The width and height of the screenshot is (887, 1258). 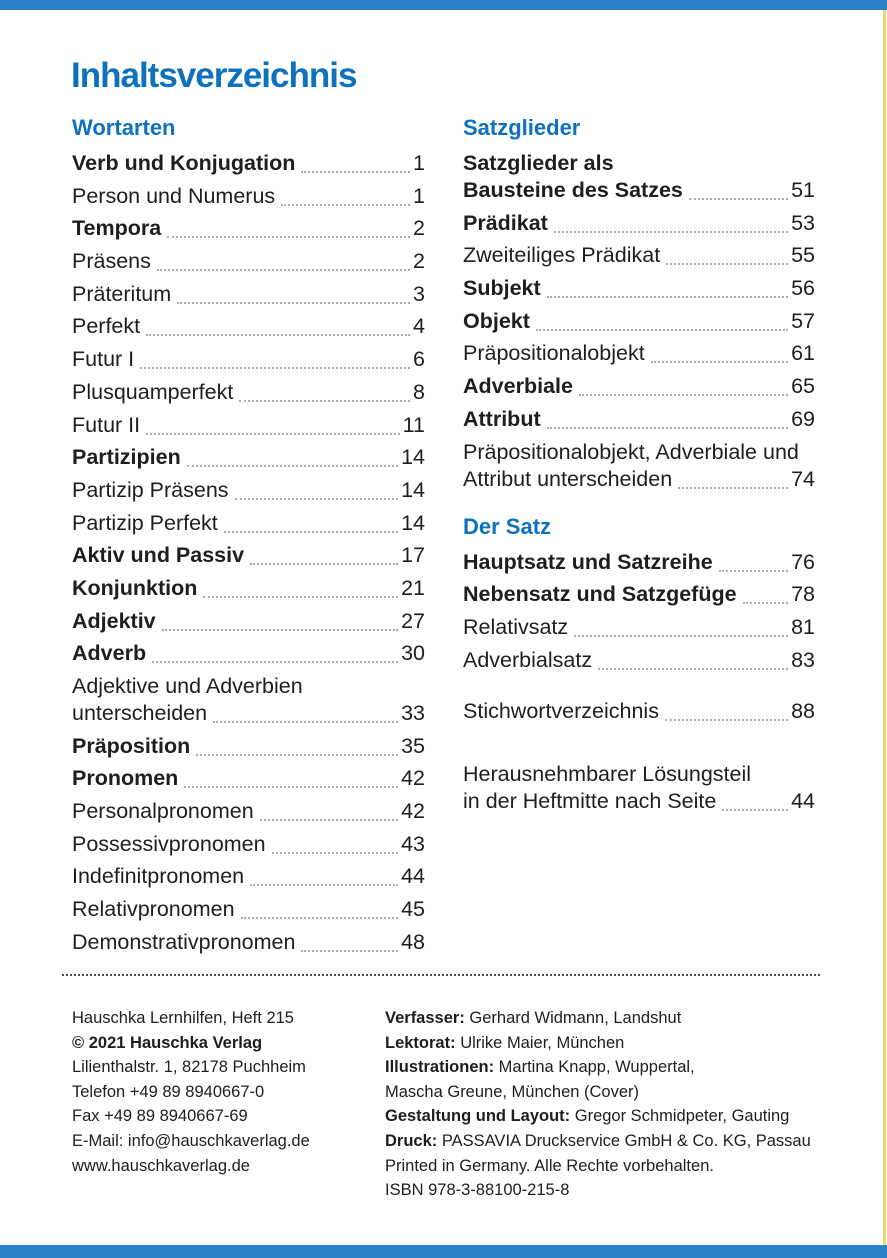 What do you see at coordinates (106, 424) in the screenshot?
I see `entry-label: Futur II` at bounding box center [106, 424].